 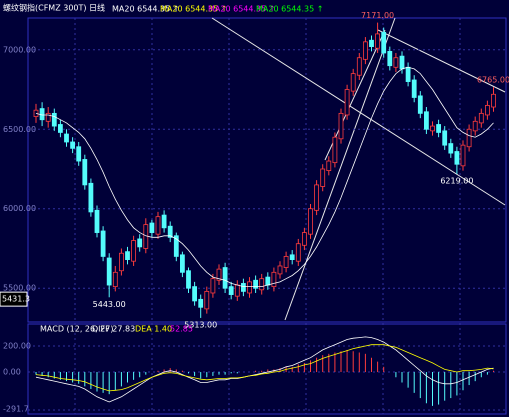 What do you see at coordinates (153, 329) in the screenshot?
I see `macd-dea-label: DEA 1.40` at bounding box center [153, 329].